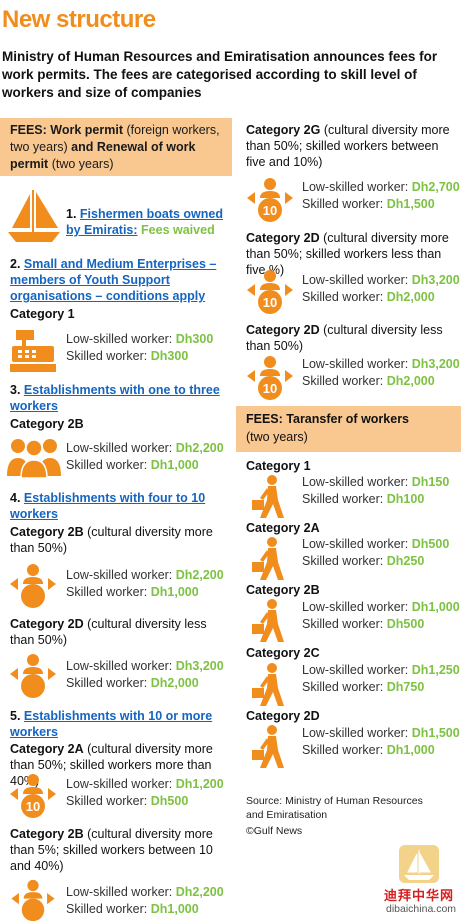  Describe the element at coordinates (328, 419) in the screenshot. I see `transfer-fees-title: FEES: Taransfer of workers` at that location.